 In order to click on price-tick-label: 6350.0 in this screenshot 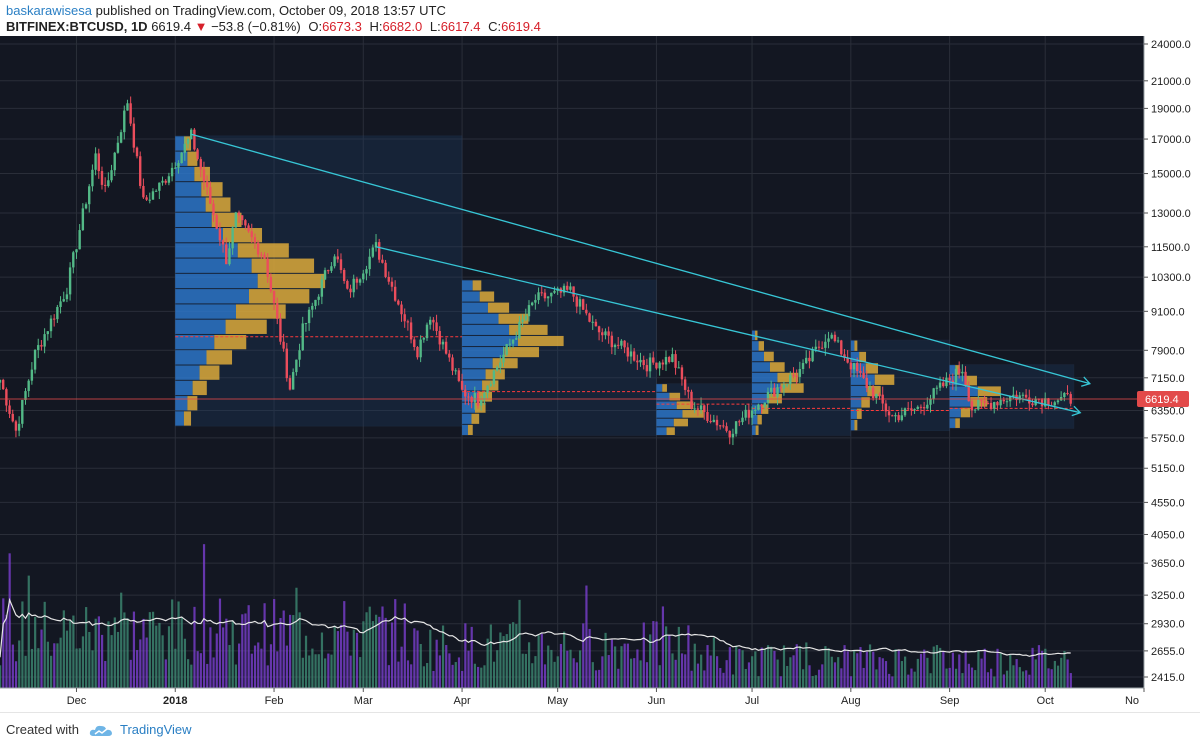, I will do `click(1168, 412)`.